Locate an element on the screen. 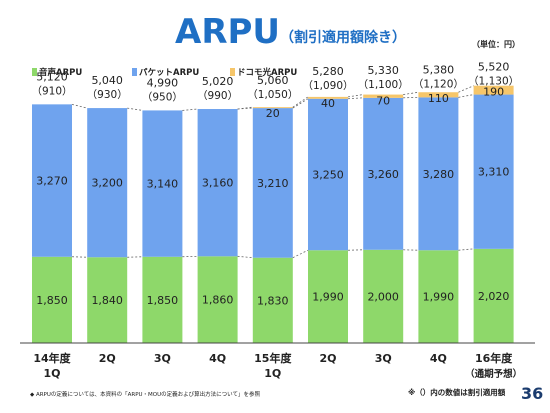  total-label: 5,330 is located at coordinates (383, 70).